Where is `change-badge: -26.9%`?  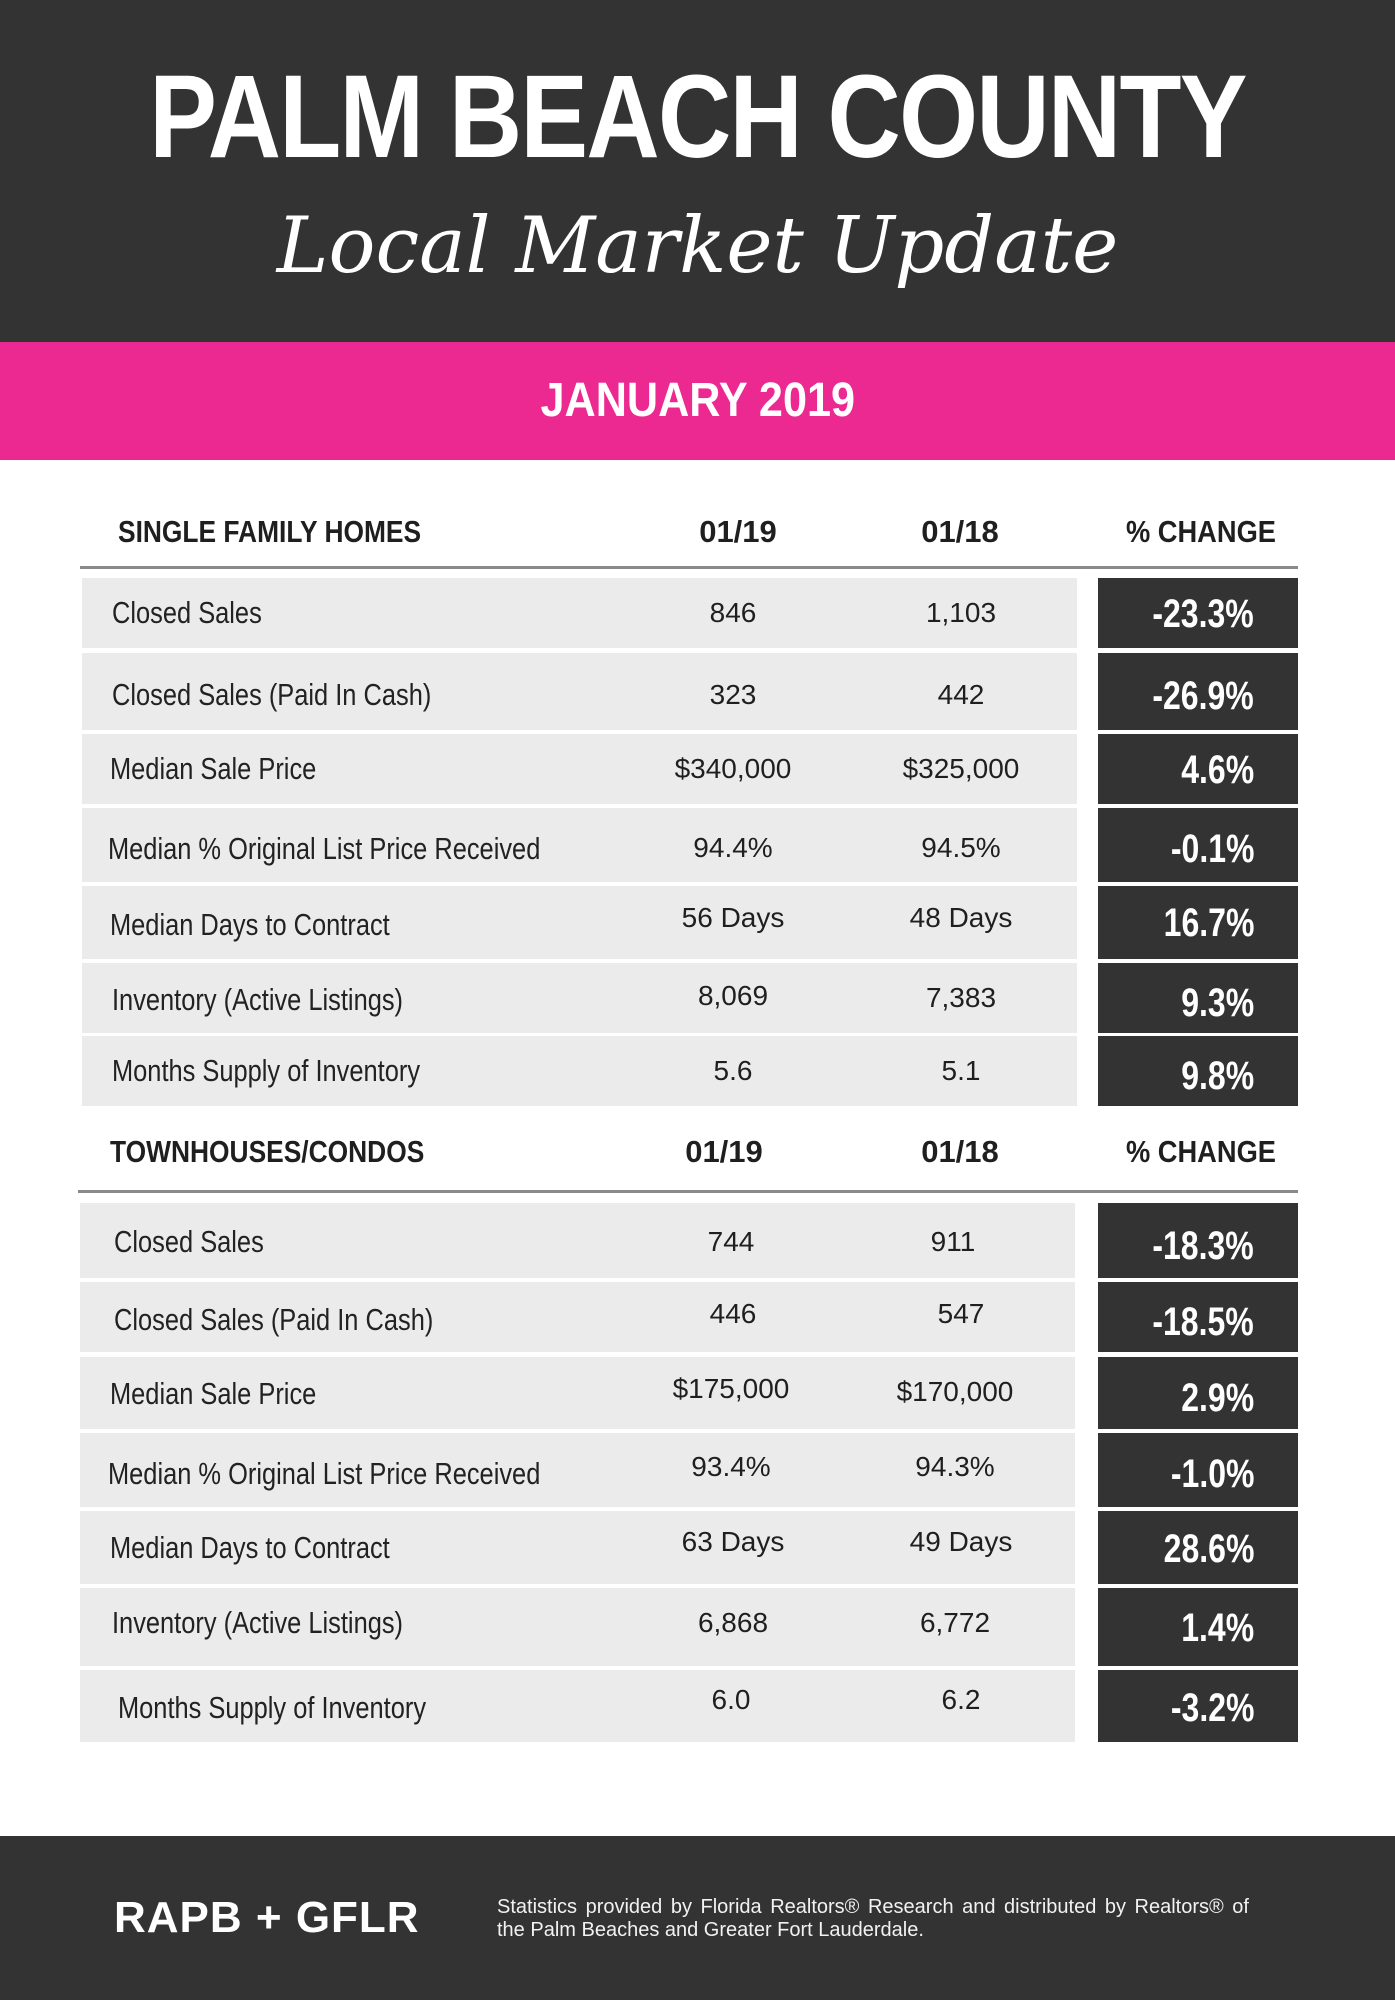 change-badge: -26.9% is located at coordinates (1198, 691).